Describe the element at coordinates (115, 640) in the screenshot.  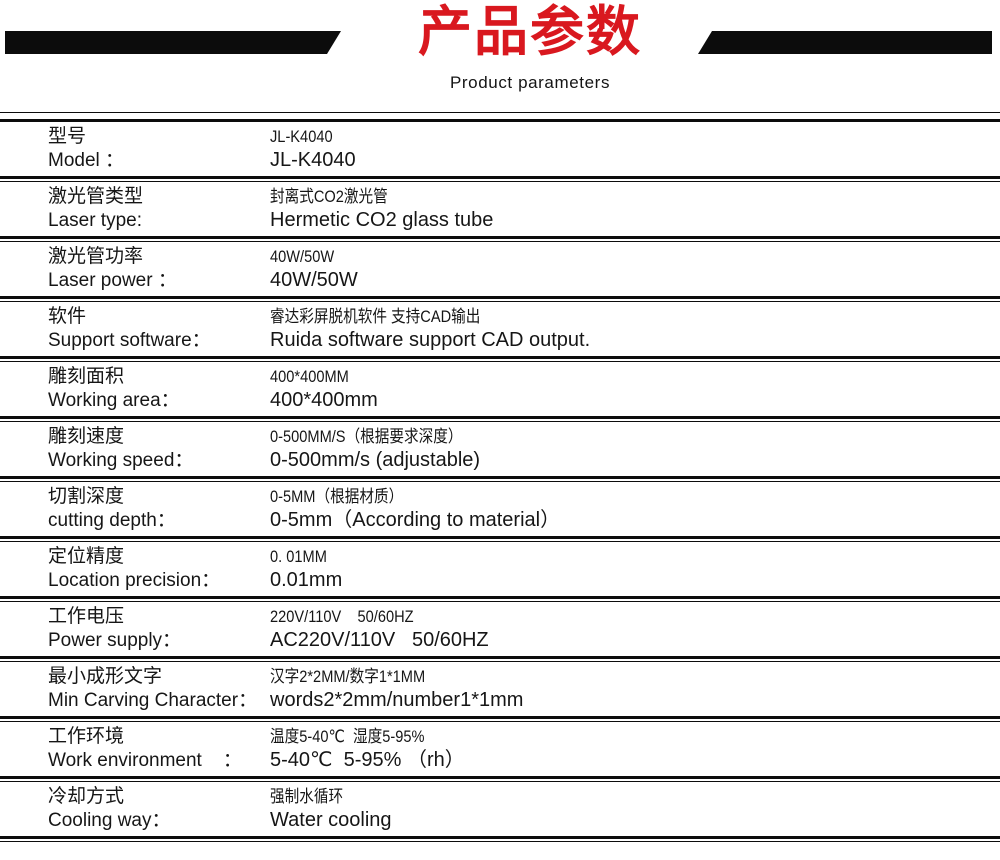
I see `row-label-en: Power supply：` at that location.